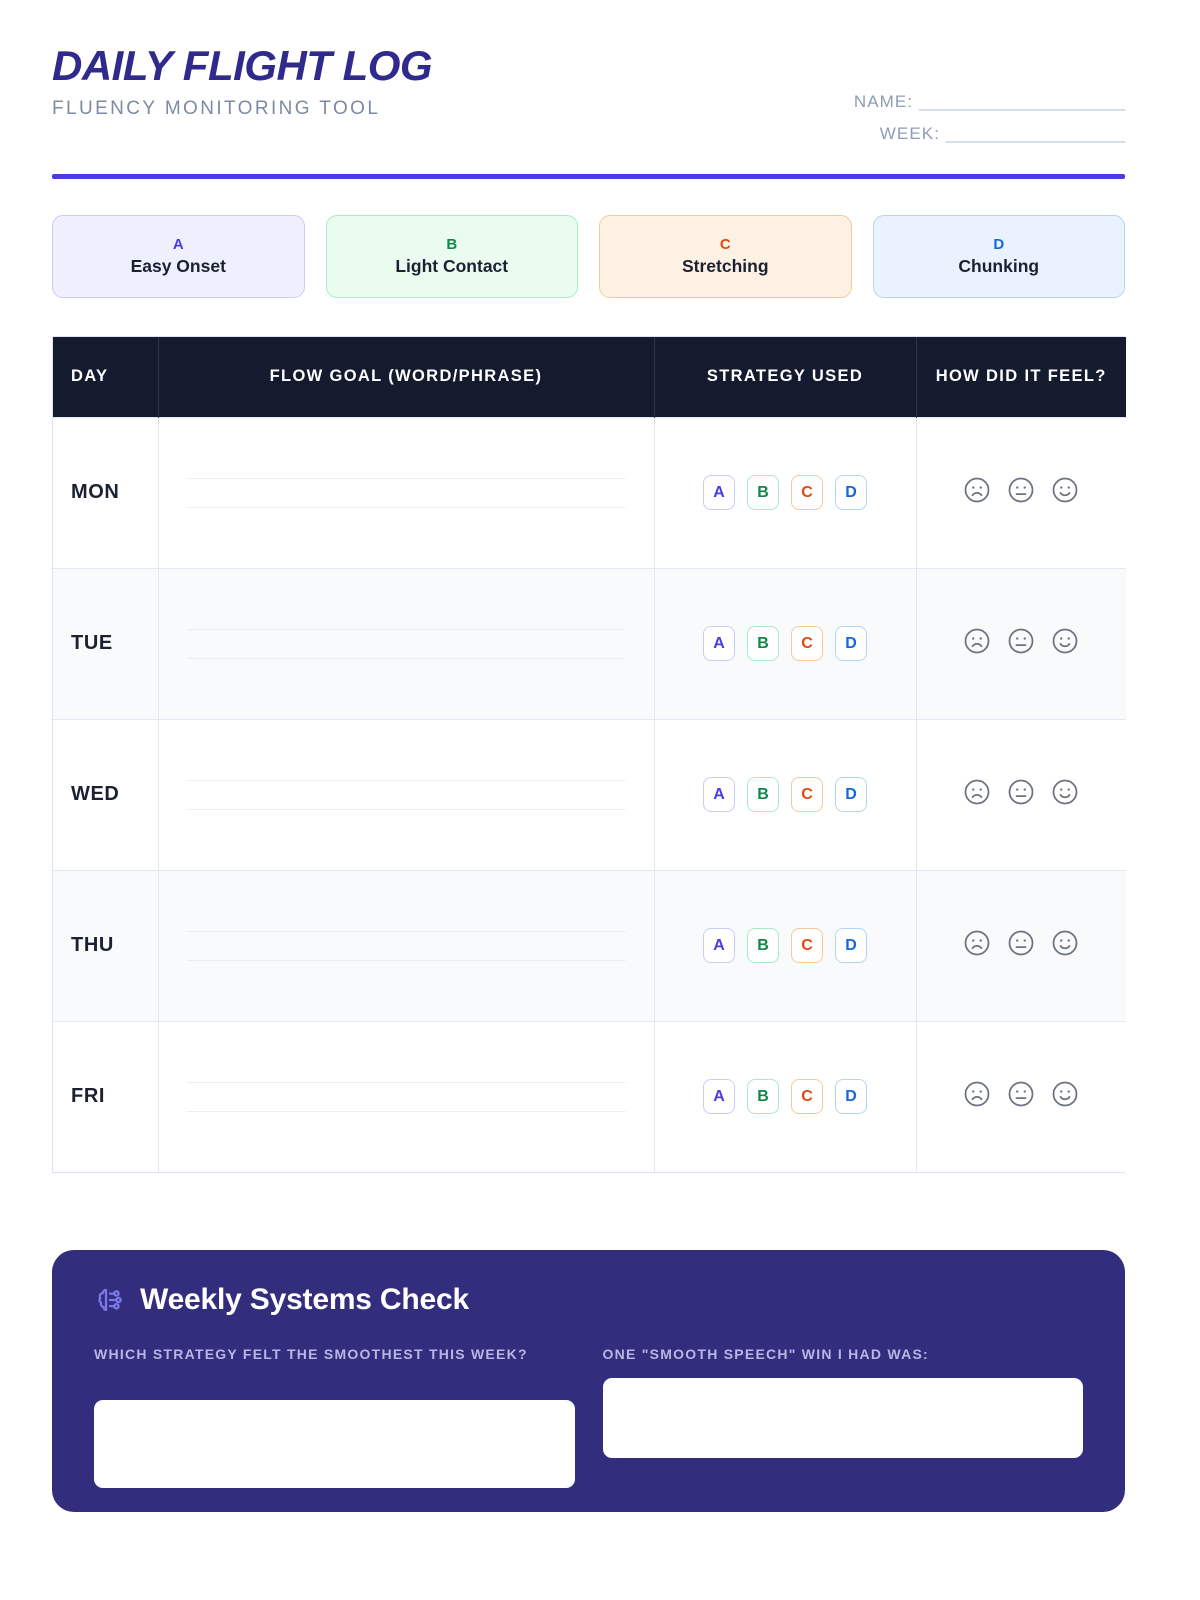 The height and width of the screenshot is (1600, 1200). I want to click on flow-goal-input-wed, so click(406, 794).